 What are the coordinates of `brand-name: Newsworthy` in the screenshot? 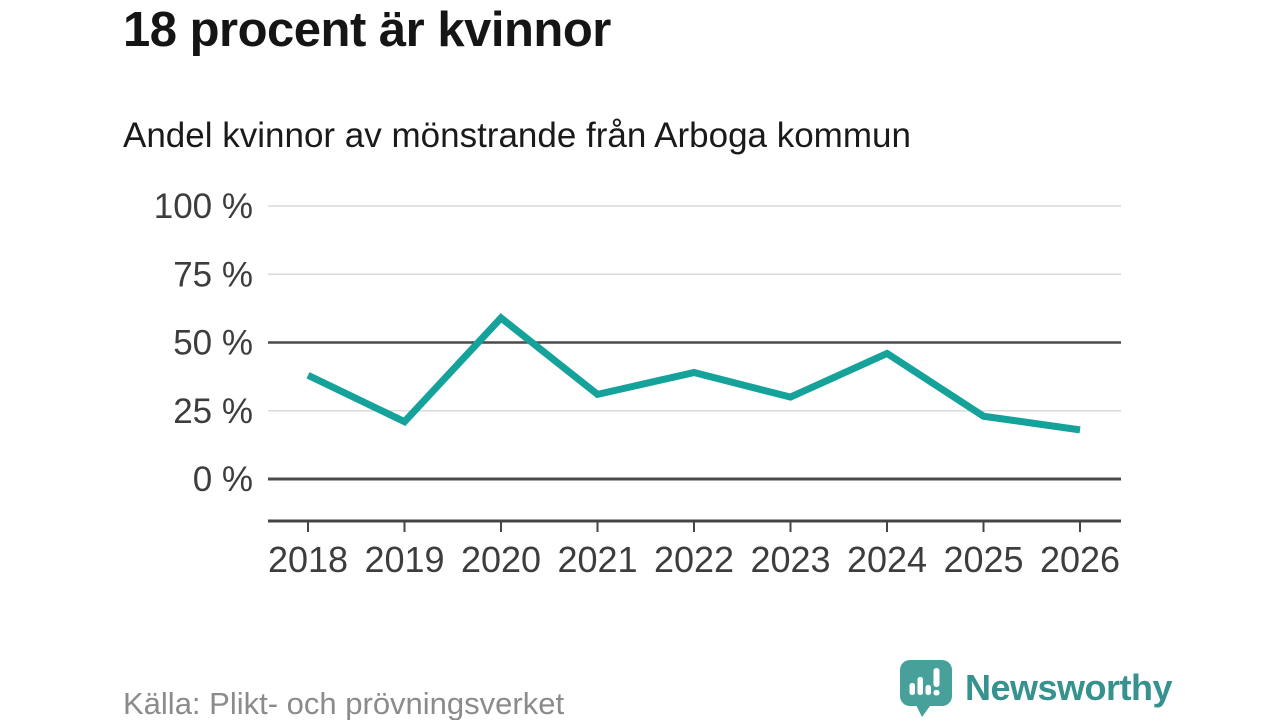 It's located at (1069, 687).